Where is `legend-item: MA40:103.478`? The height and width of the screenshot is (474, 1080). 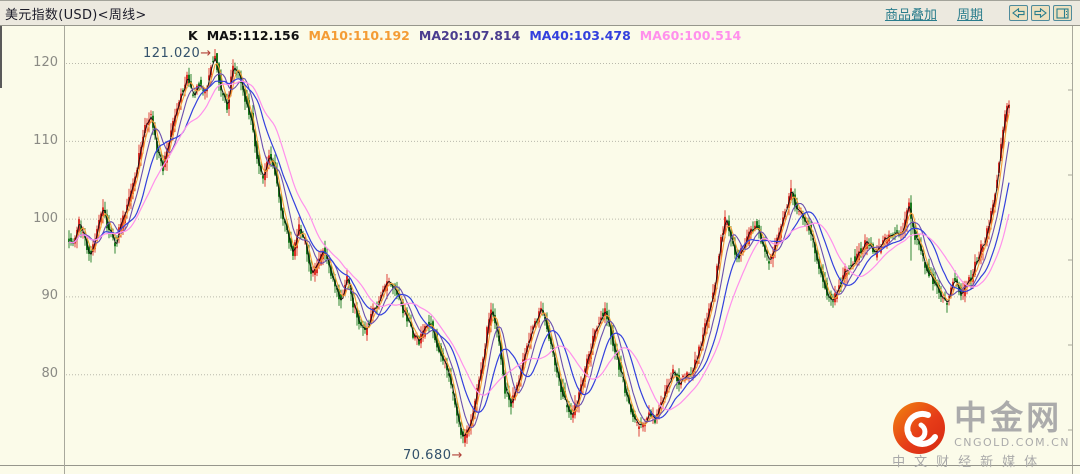
legend-item: MA40:103.478 is located at coordinates (580, 35).